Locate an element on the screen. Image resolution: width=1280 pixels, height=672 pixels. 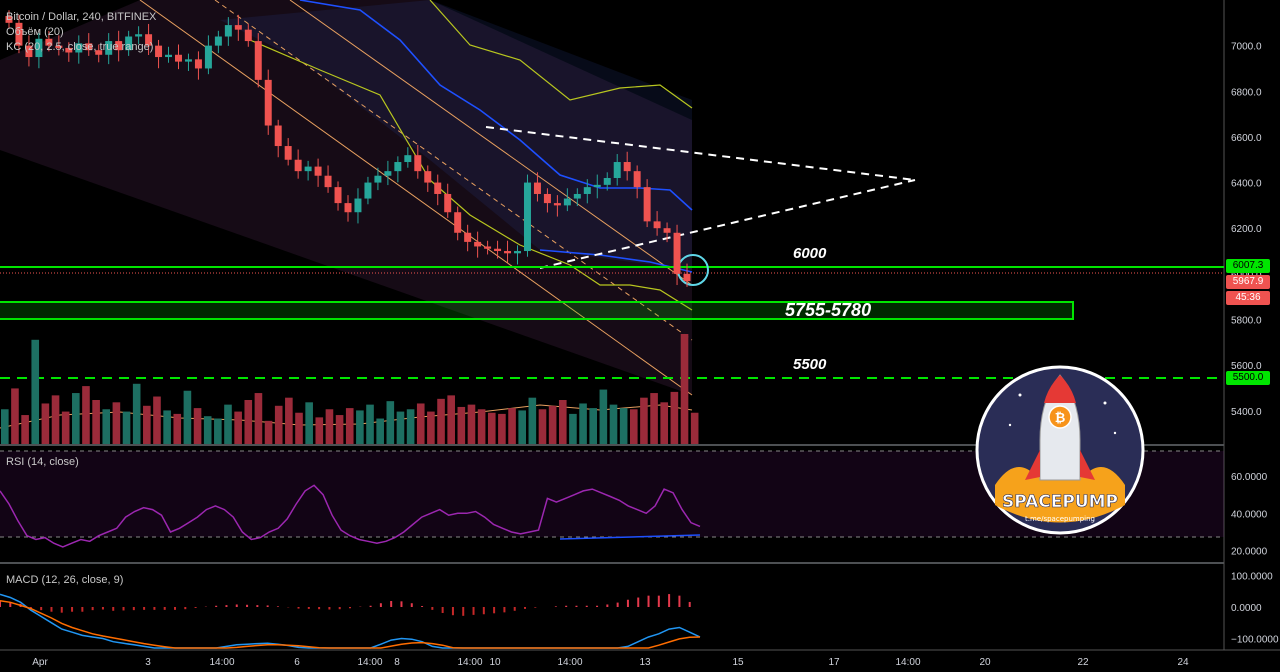
tag-green-level: 6007.3 is located at coordinates (1248, 266).